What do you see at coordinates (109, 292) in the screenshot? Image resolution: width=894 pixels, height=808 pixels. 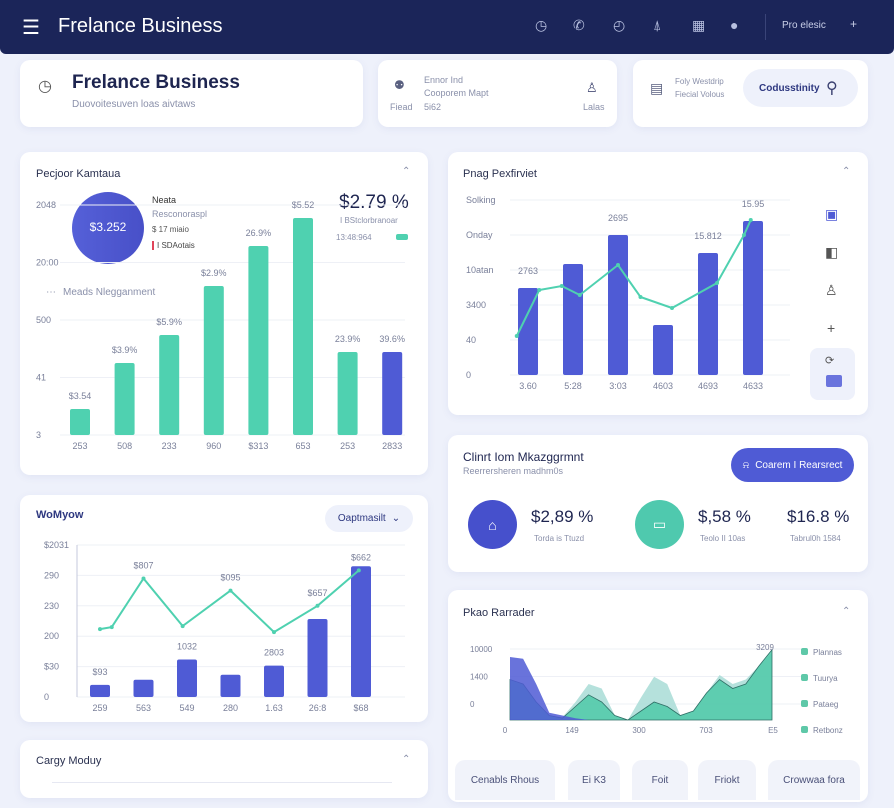 I see `filter-label: Meads Nlegganment` at bounding box center [109, 292].